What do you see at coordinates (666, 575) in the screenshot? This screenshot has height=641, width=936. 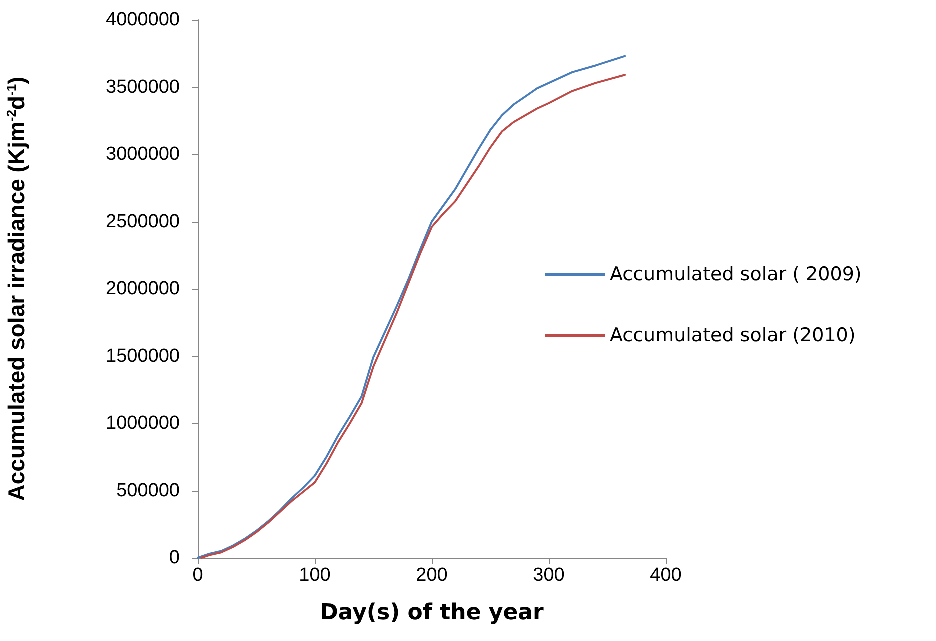 I see `x-tick-label: 400` at bounding box center [666, 575].